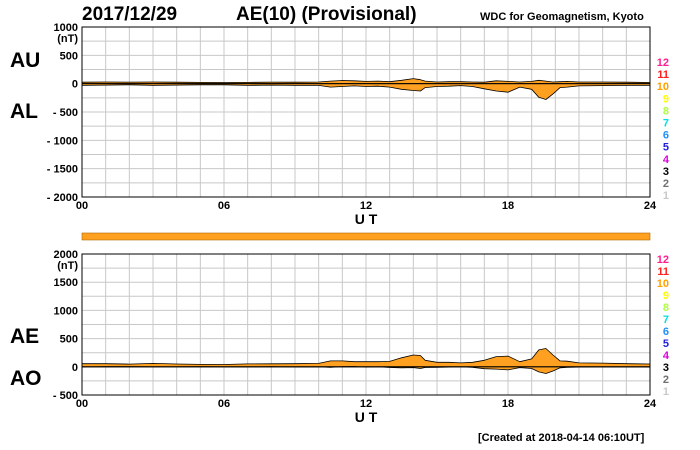 This screenshot has width=700, height=450. What do you see at coordinates (366, 236) in the screenshot?
I see `station-coverage-bar` at bounding box center [366, 236].